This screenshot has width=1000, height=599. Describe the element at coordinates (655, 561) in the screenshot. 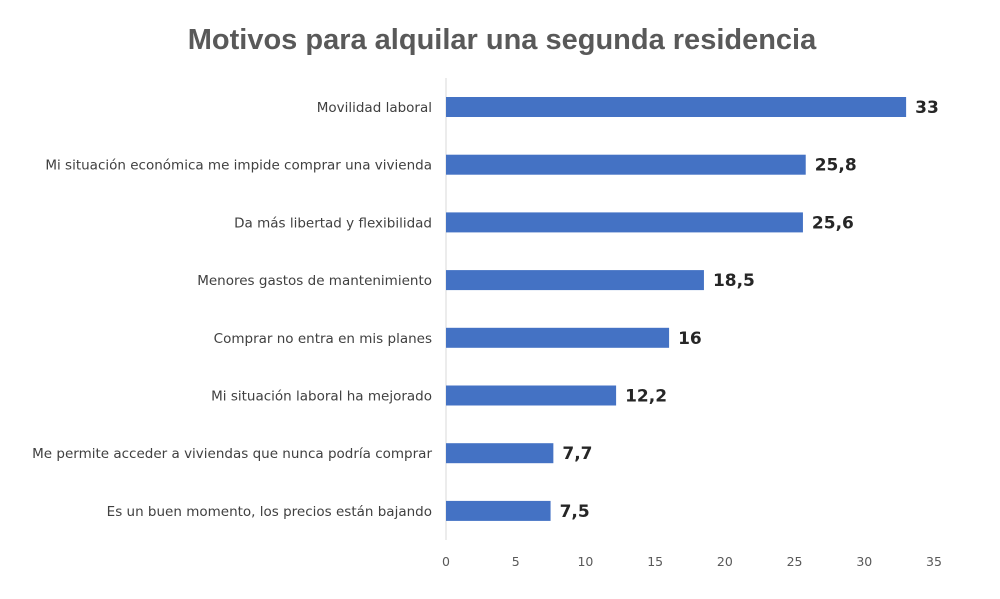

I see `x-tick-label: 15` at that location.